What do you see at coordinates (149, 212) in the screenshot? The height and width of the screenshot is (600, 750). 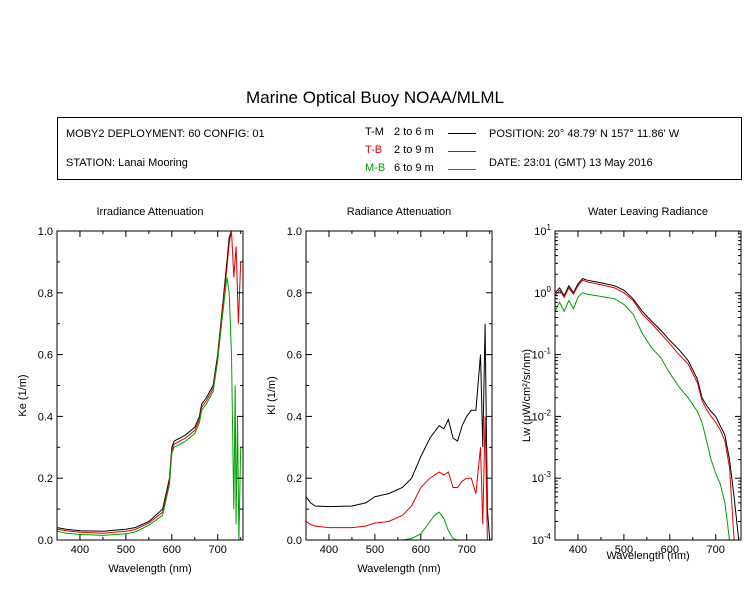 I see `chart-title: Irradiance Attenuation` at bounding box center [149, 212].